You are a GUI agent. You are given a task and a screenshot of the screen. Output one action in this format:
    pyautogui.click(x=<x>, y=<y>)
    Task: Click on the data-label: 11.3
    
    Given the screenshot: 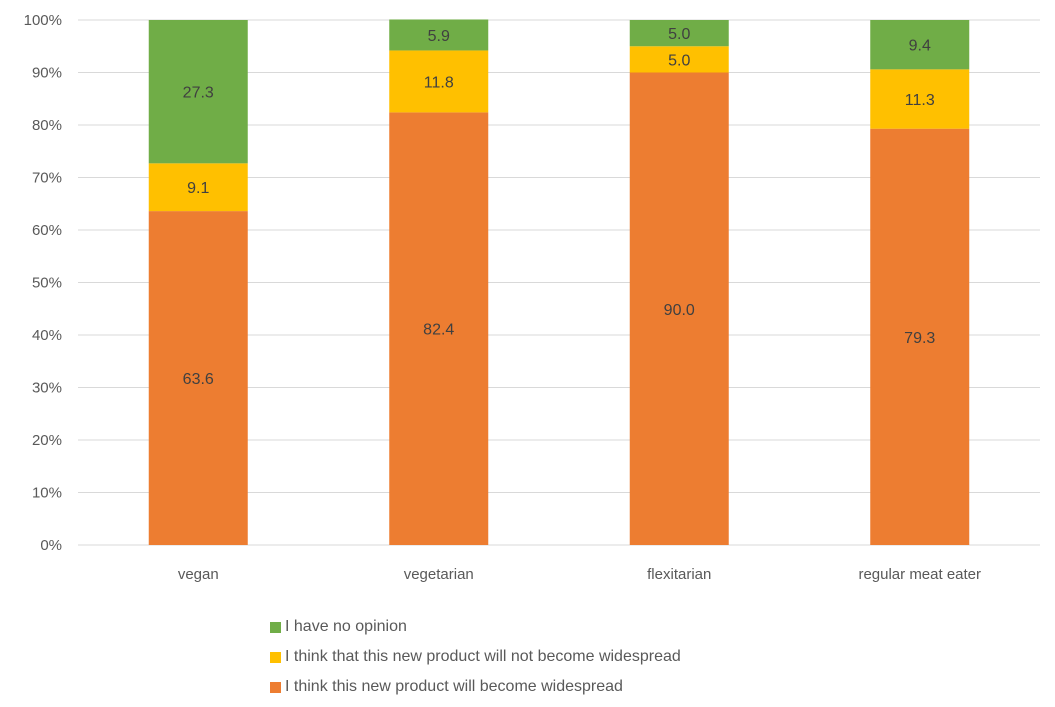 What is the action you would take?
    pyautogui.click(x=920, y=100)
    